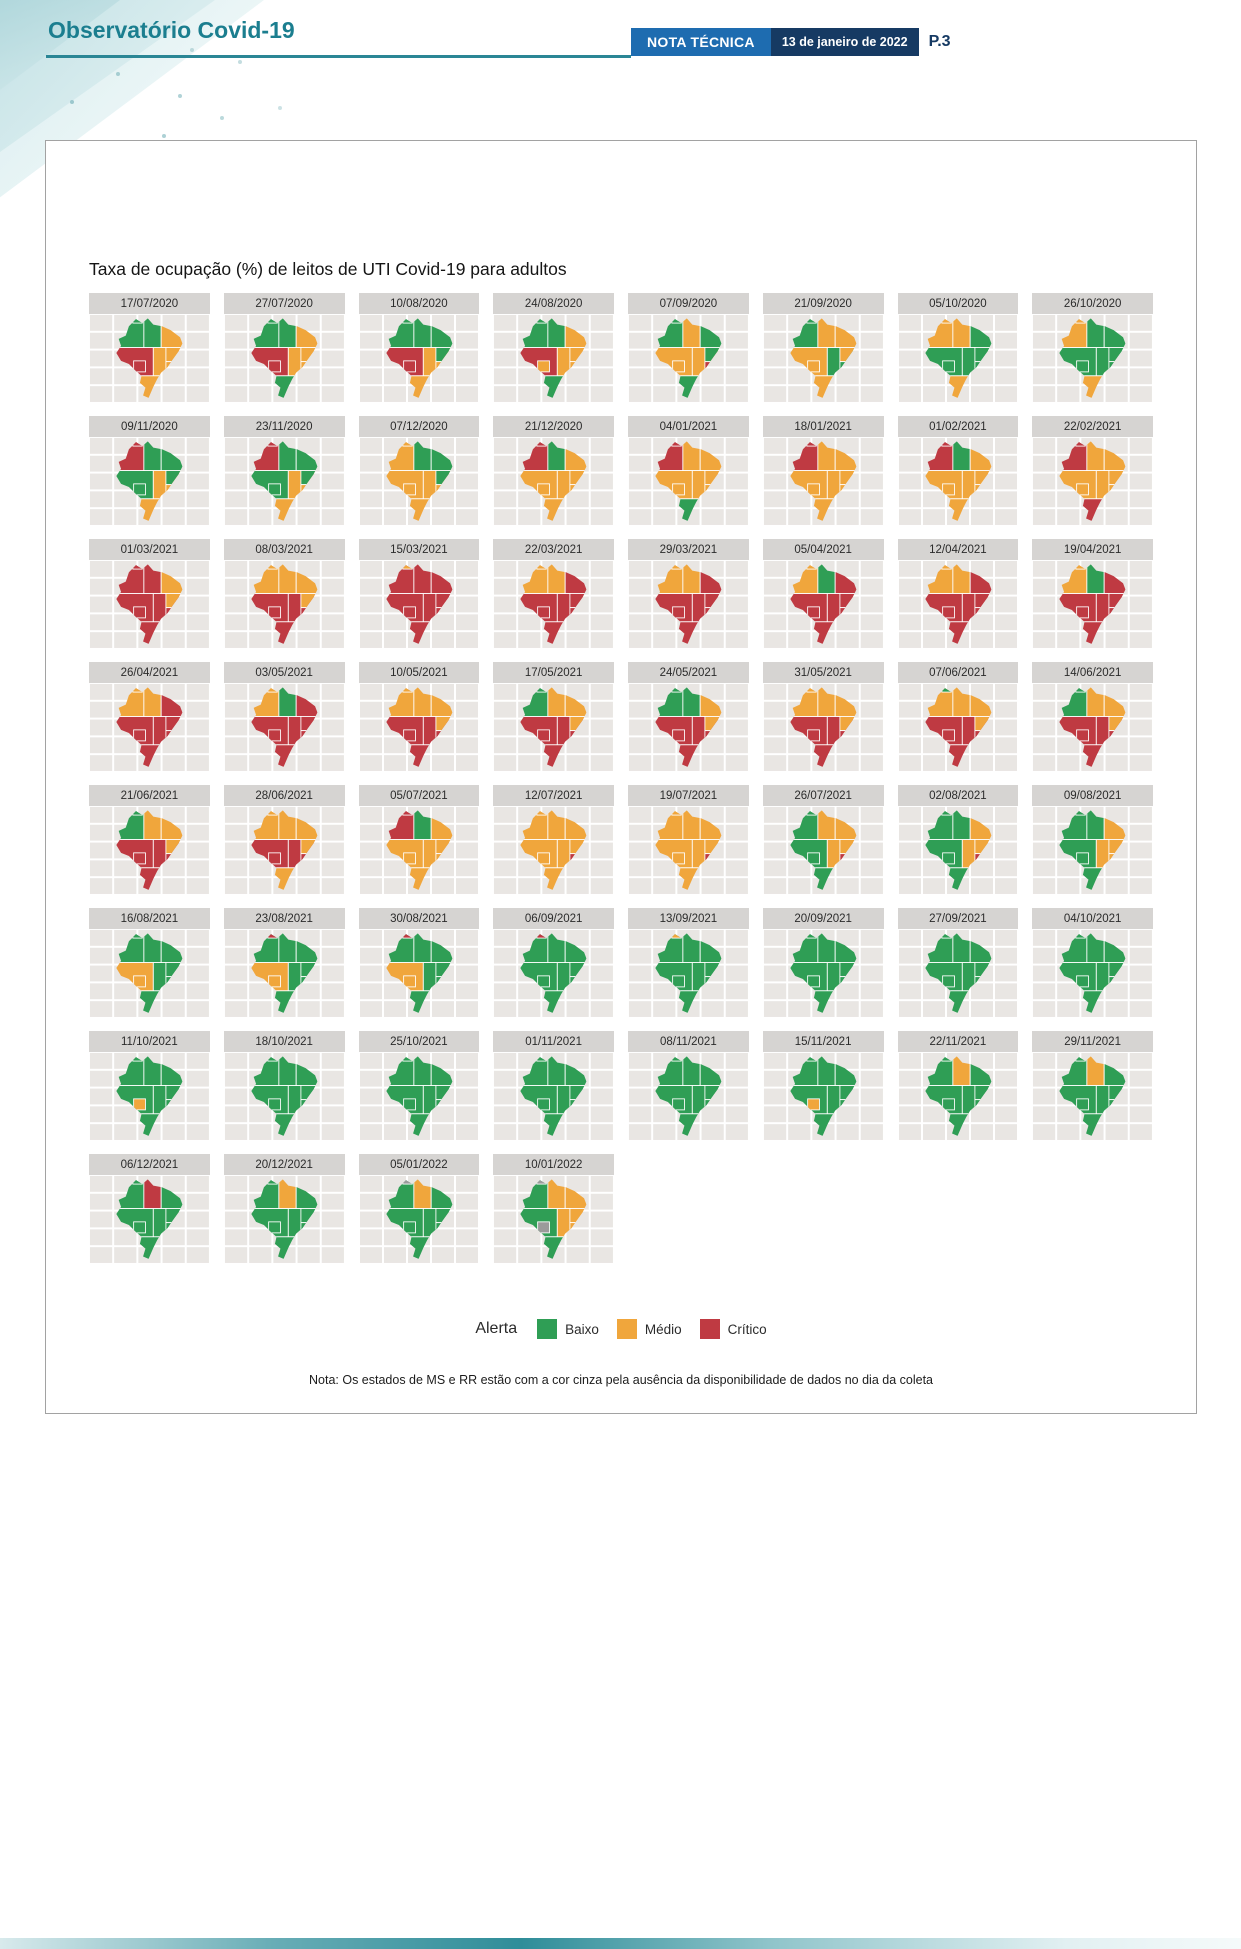 The image size is (1241, 1949). I want to click on facet-date-label: 26/04/2021, so click(149, 672).